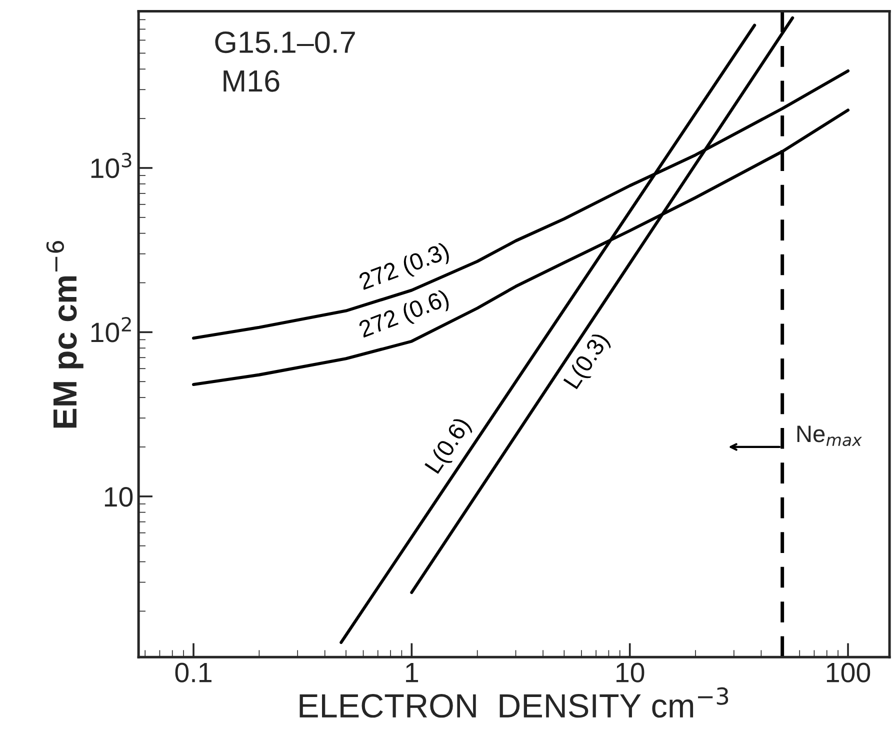  I want to click on text: 272 (0.6), so click(405, 315).